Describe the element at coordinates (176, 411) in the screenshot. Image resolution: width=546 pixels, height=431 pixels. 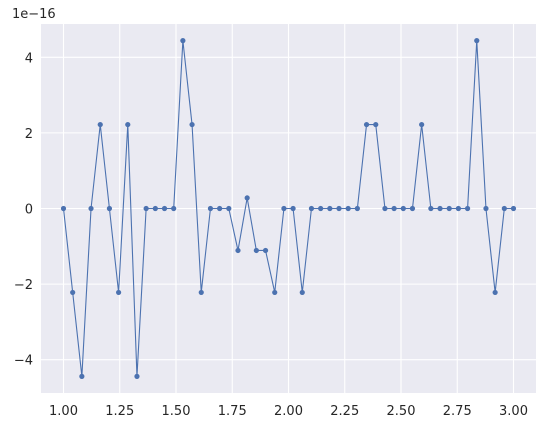
I see `x-tick-label: 1.50` at that location.